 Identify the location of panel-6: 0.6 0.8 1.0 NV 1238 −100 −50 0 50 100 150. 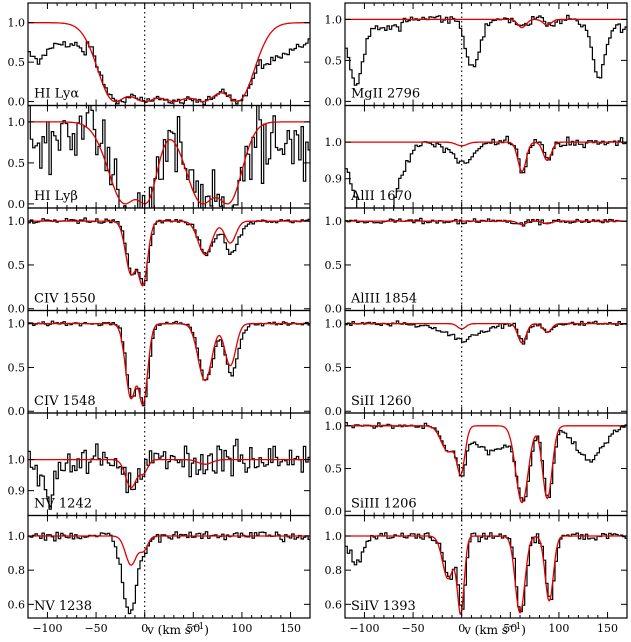
(159, 574).